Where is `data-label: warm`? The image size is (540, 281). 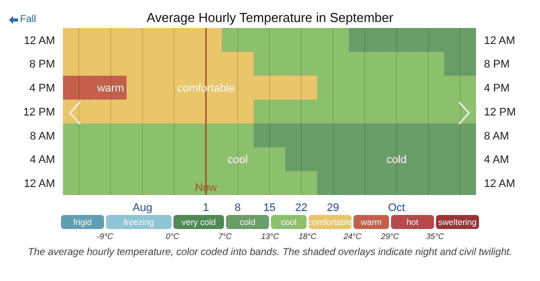 data-label: warm is located at coordinates (110, 88).